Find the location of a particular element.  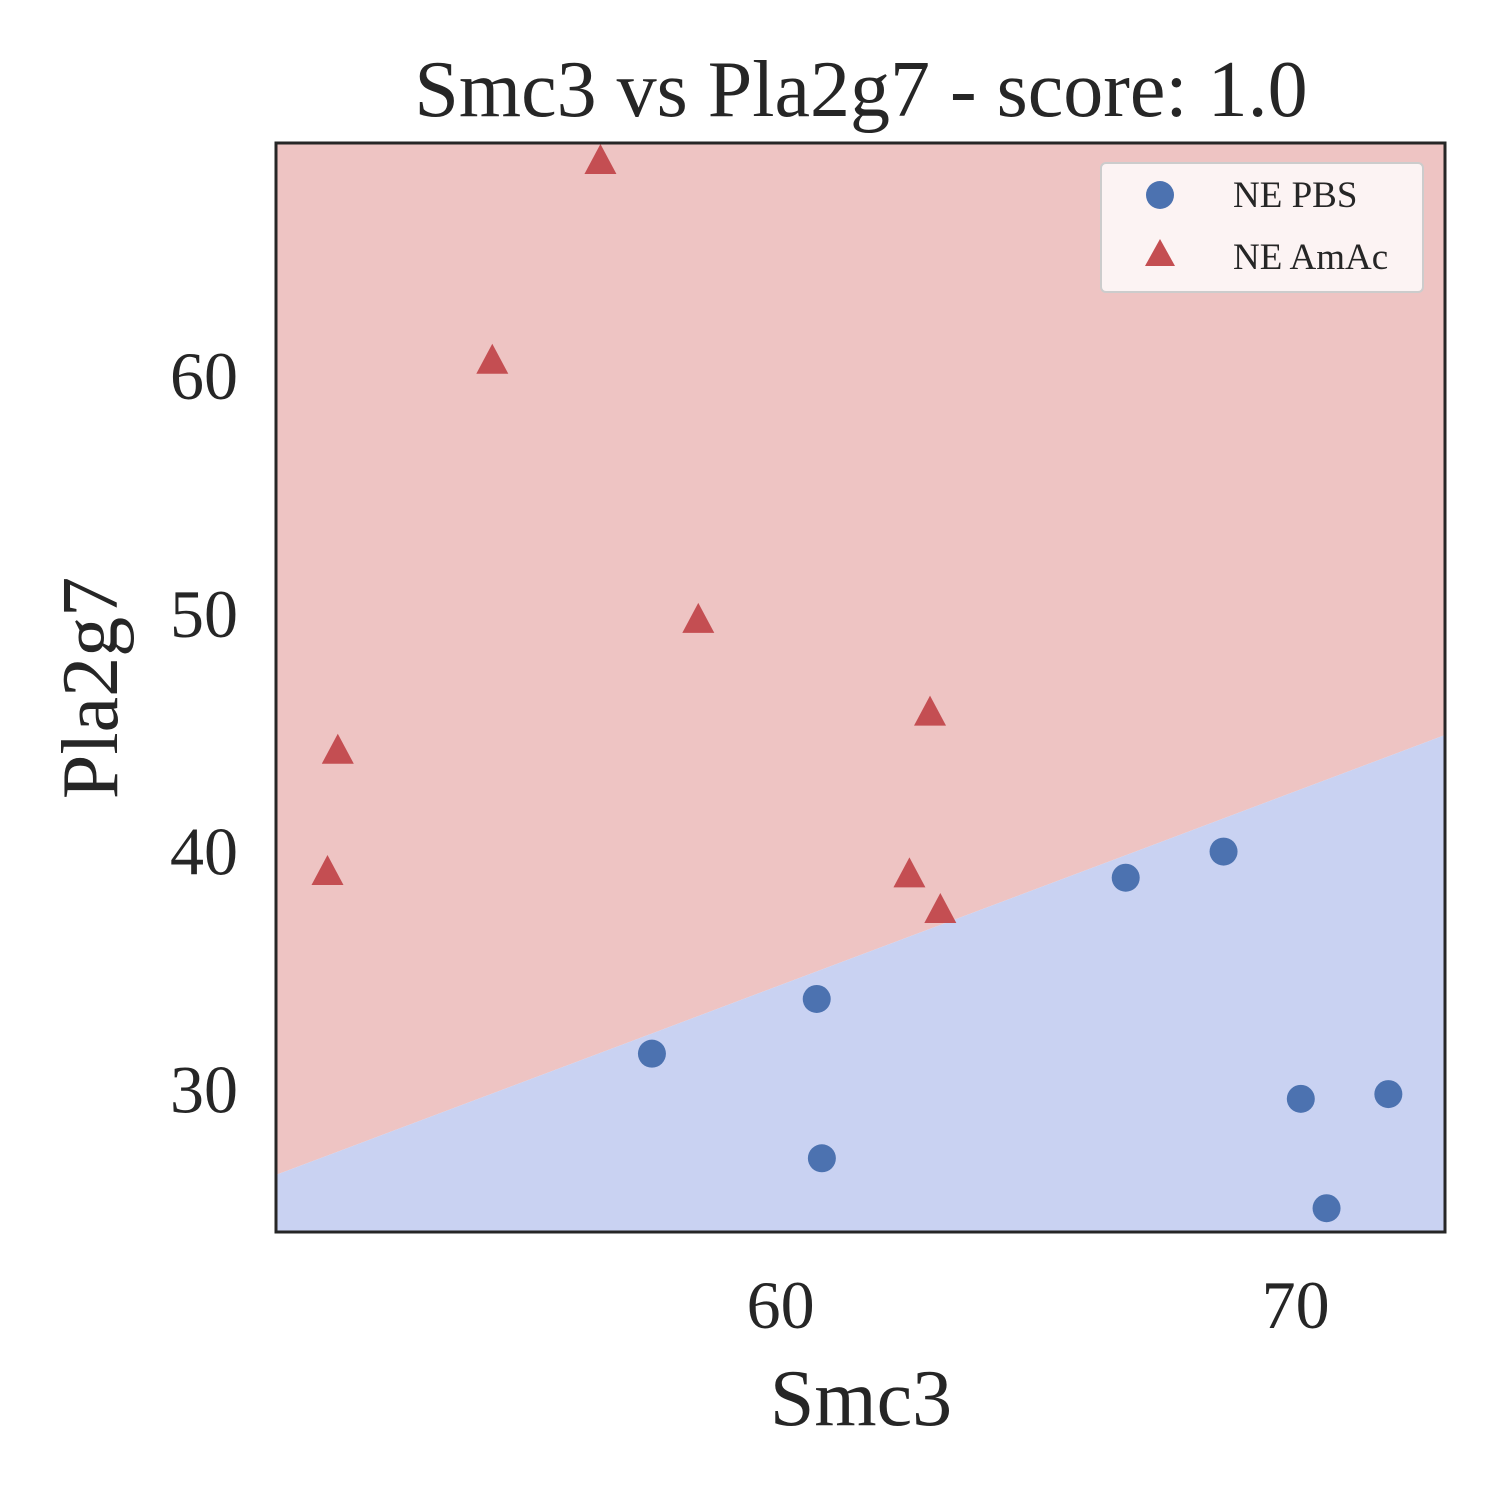

legend-marker-ne-amac is located at coordinates (1160, 252).